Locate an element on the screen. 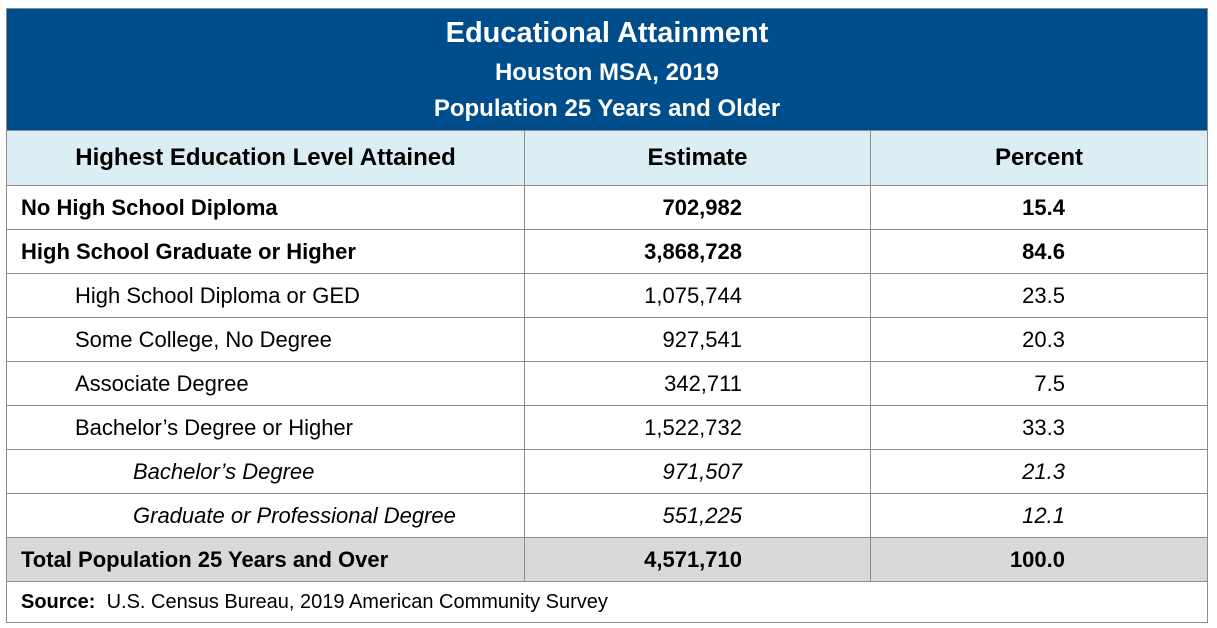 The height and width of the screenshot is (628, 1217). percent-cell: 33.3 is located at coordinates (1039, 427).